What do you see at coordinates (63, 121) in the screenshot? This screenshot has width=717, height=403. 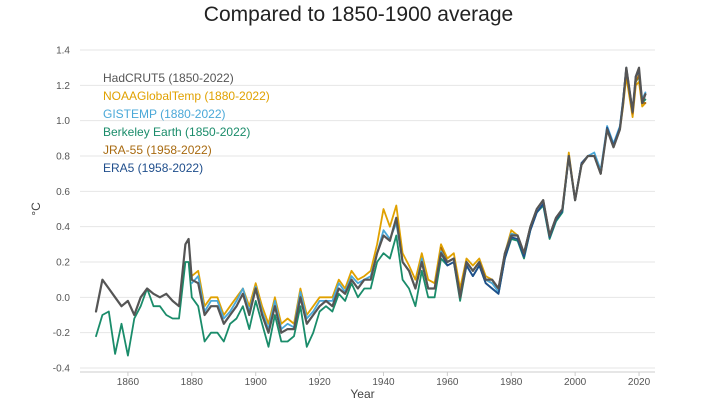 I see `y-tick-label: 1.0` at bounding box center [63, 121].